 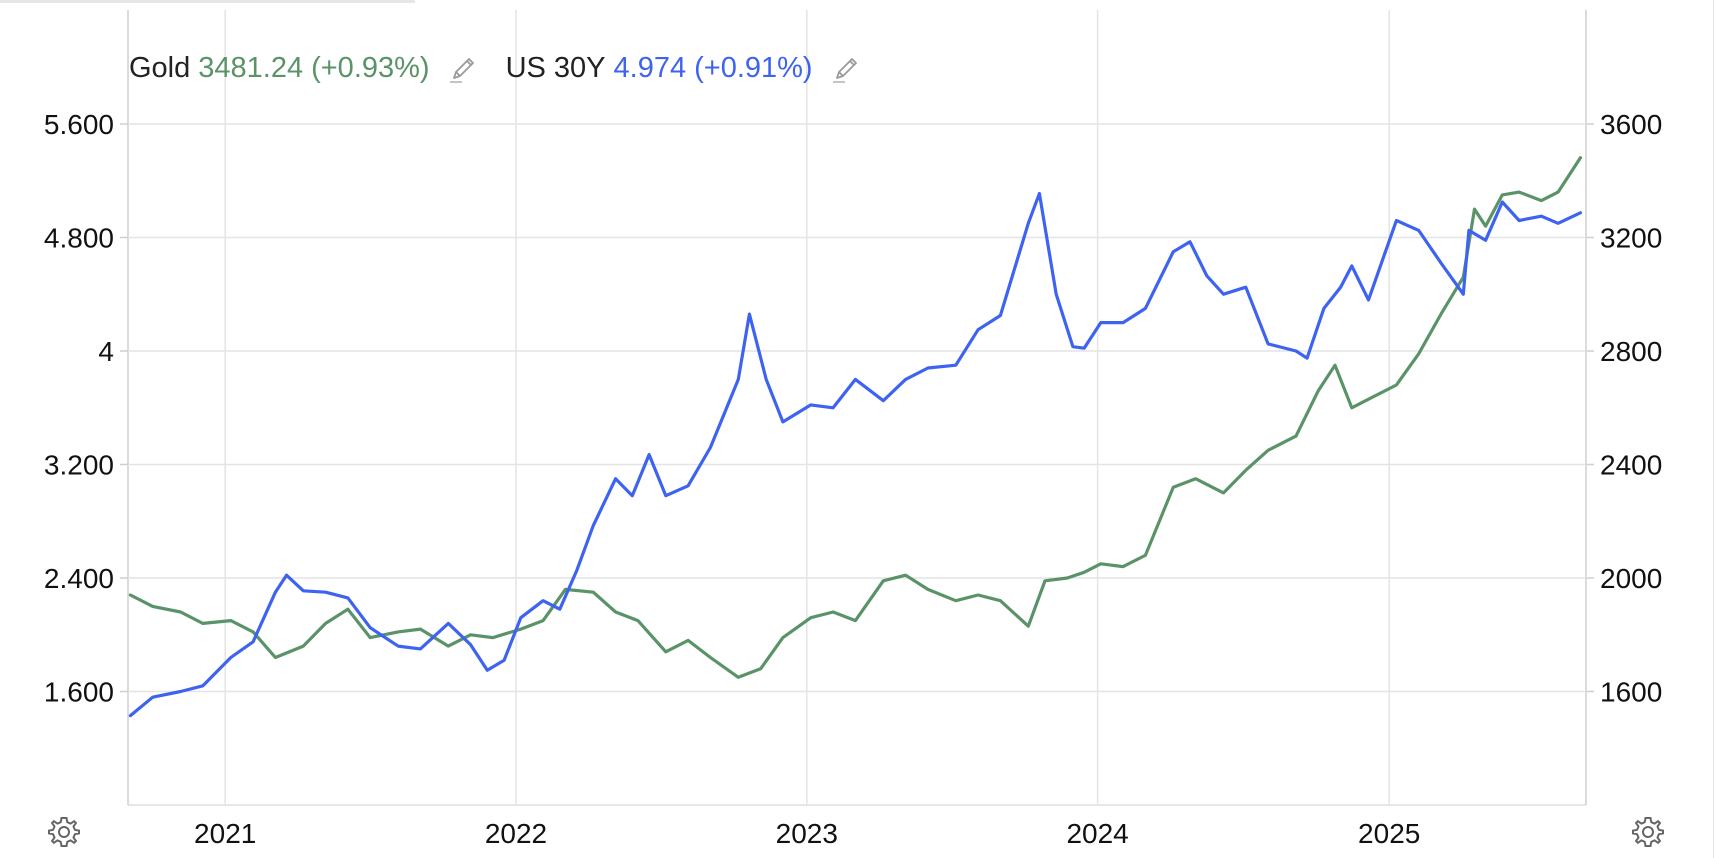 What do you see at coordinates (753, 68) in the screenshot?
I see `legend-us30y-change: (+0.91%)` at bounding box center [753, 68].